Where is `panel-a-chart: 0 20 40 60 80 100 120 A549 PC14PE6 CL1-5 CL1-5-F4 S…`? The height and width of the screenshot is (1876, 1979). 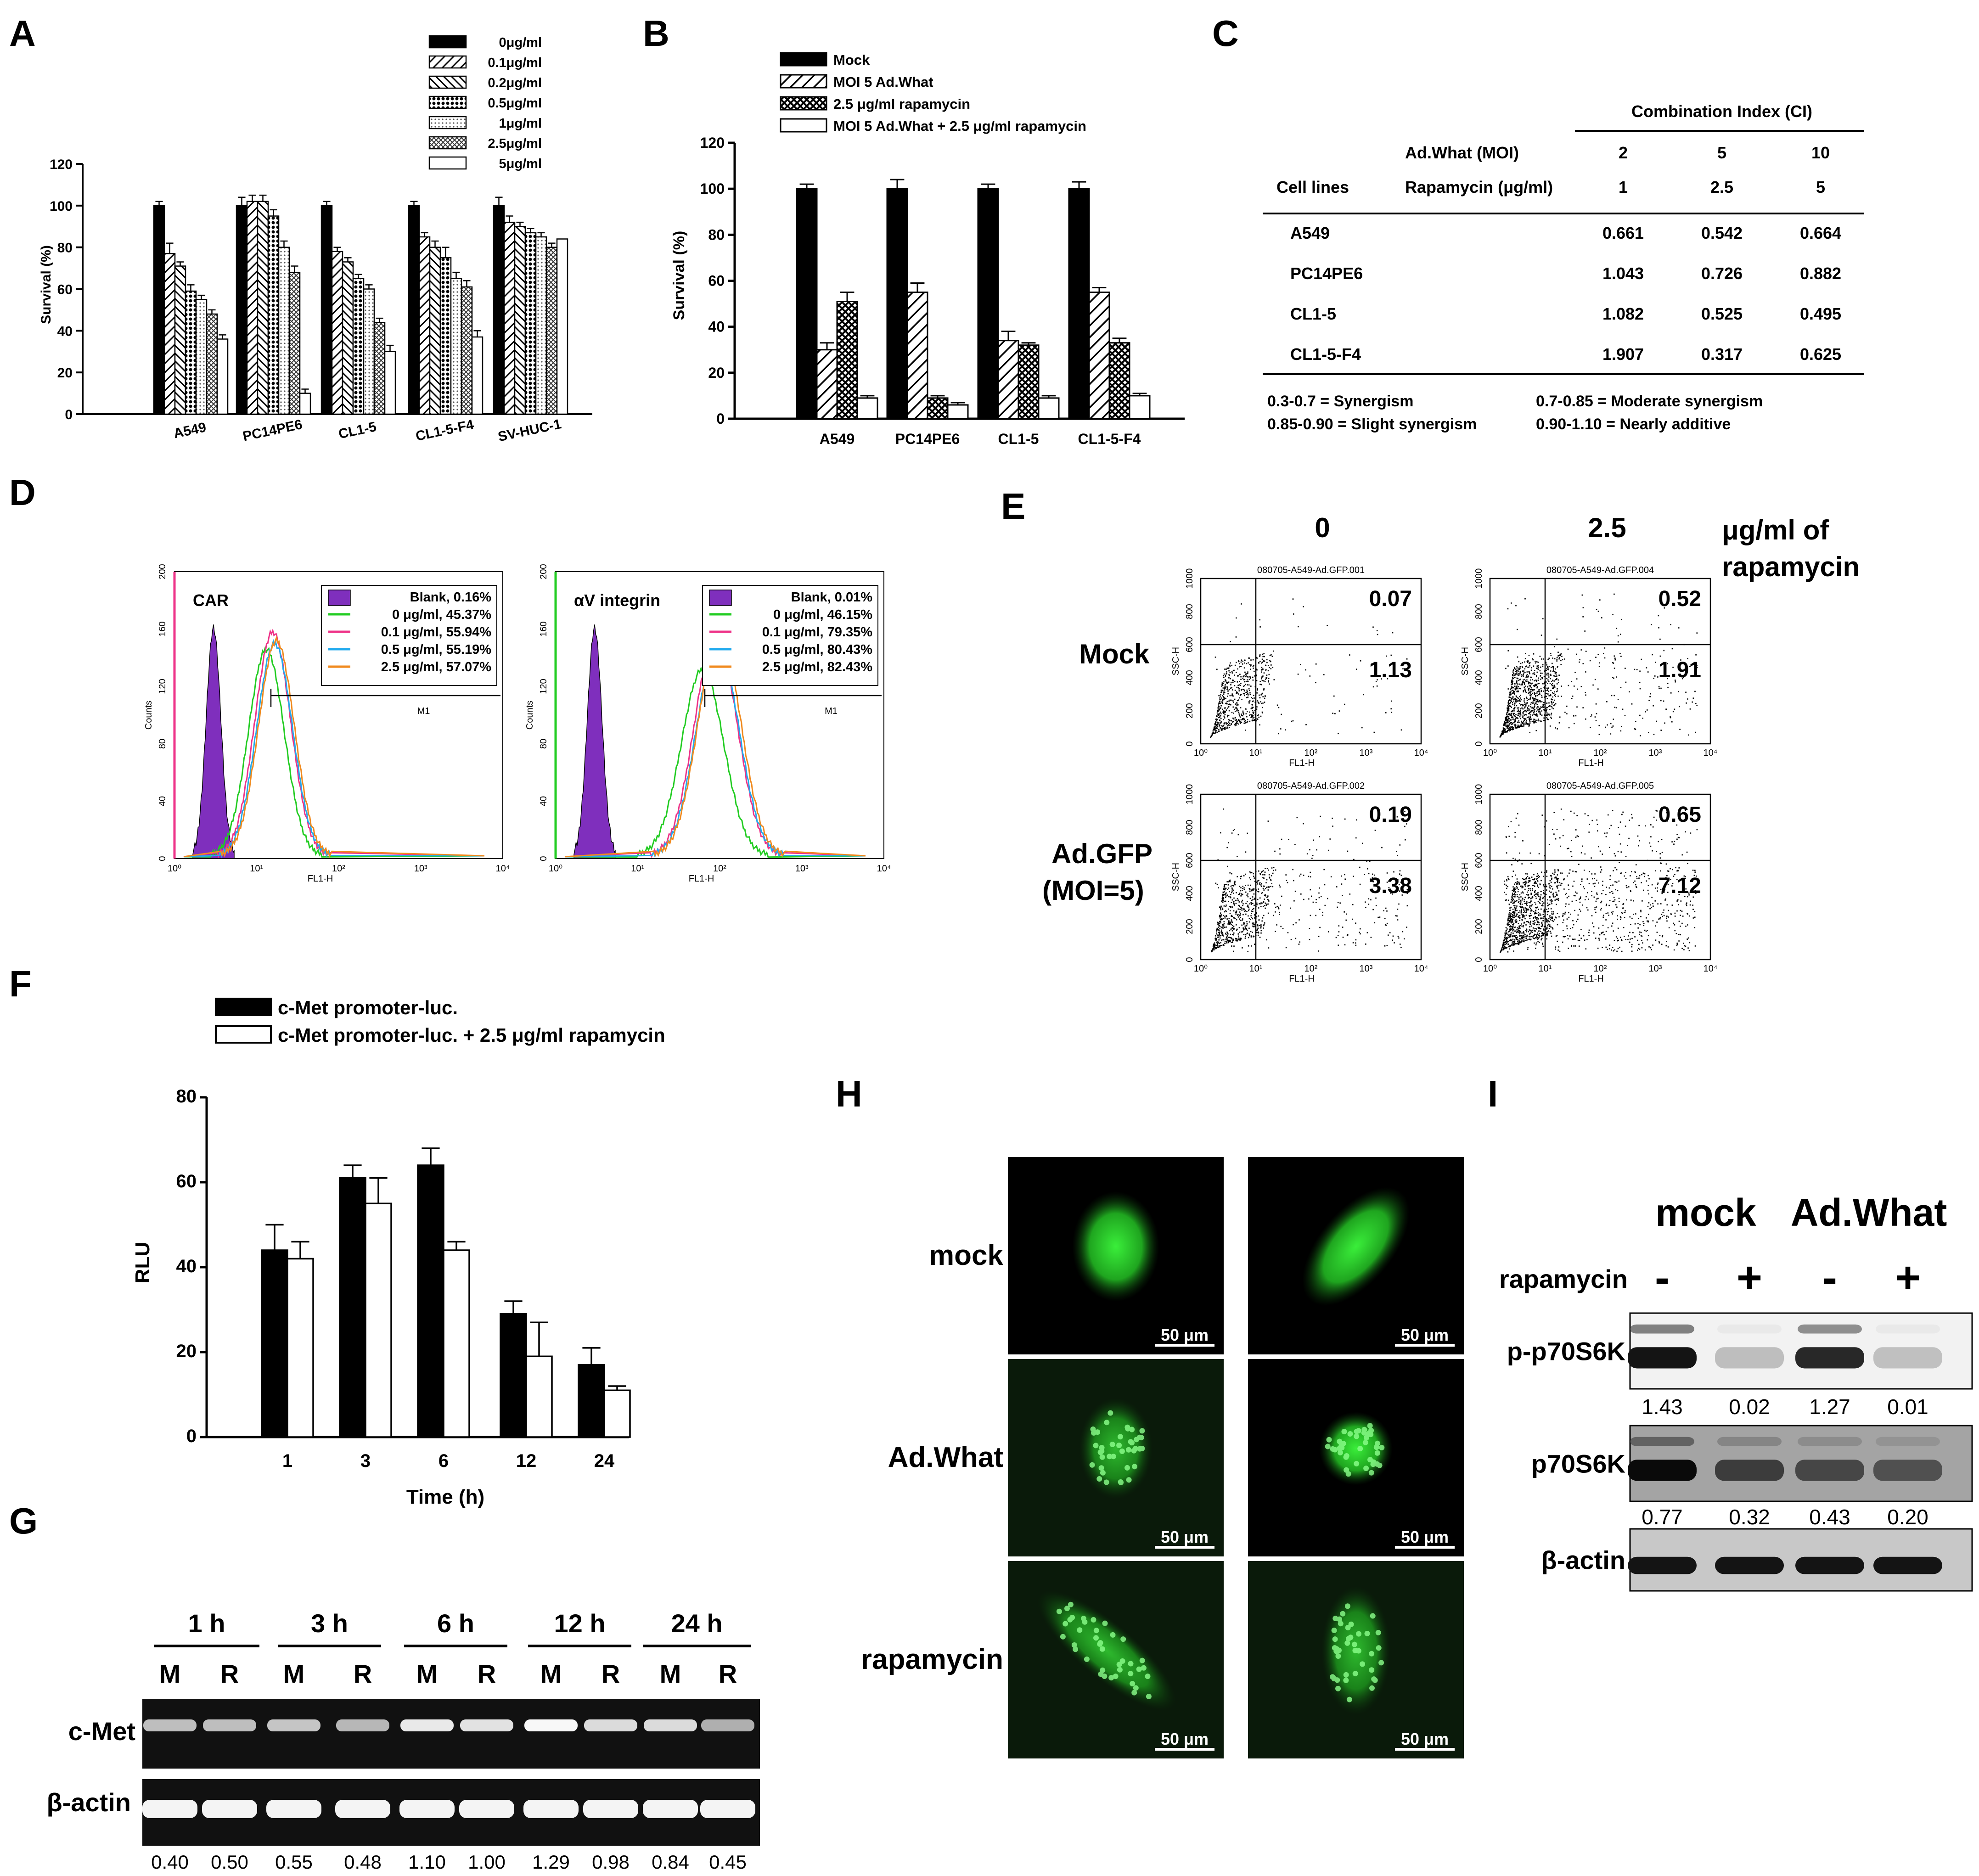 panel-a-chart: 0 20 40 60 80 100 120 A549 PC14PE6 CL1-5 CL1-5-F4 S… is located at coordinates (315, 239).